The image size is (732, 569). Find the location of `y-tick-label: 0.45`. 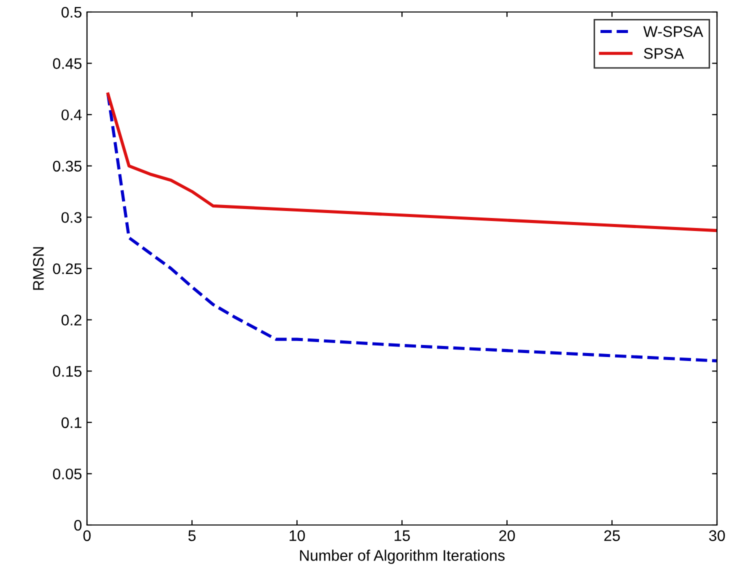

y-tick-label: 0.45 is located at coordinates (67, 63).